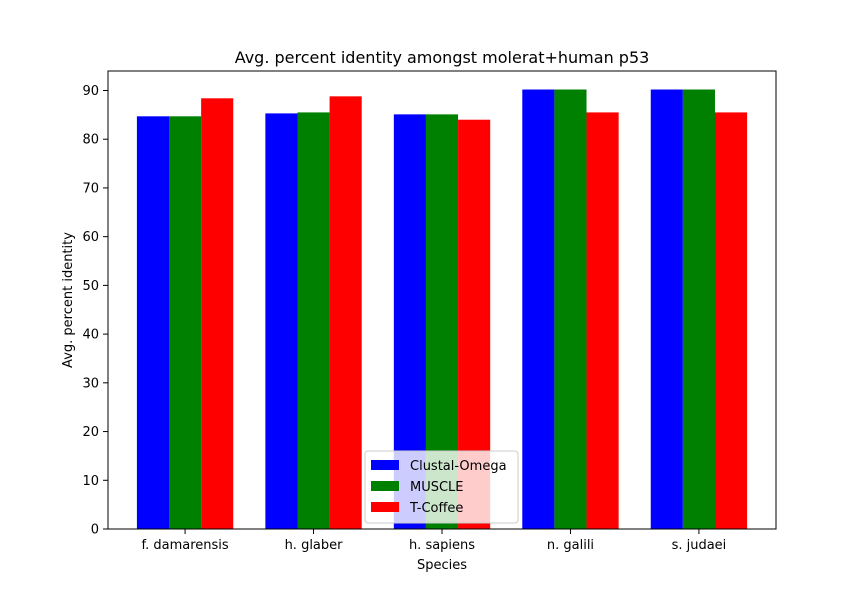 The image size is (861, 594). Describe the element at coordinates (184, 545) in the screenshot. I see `x-tick-label: f. damarensis` at that location.